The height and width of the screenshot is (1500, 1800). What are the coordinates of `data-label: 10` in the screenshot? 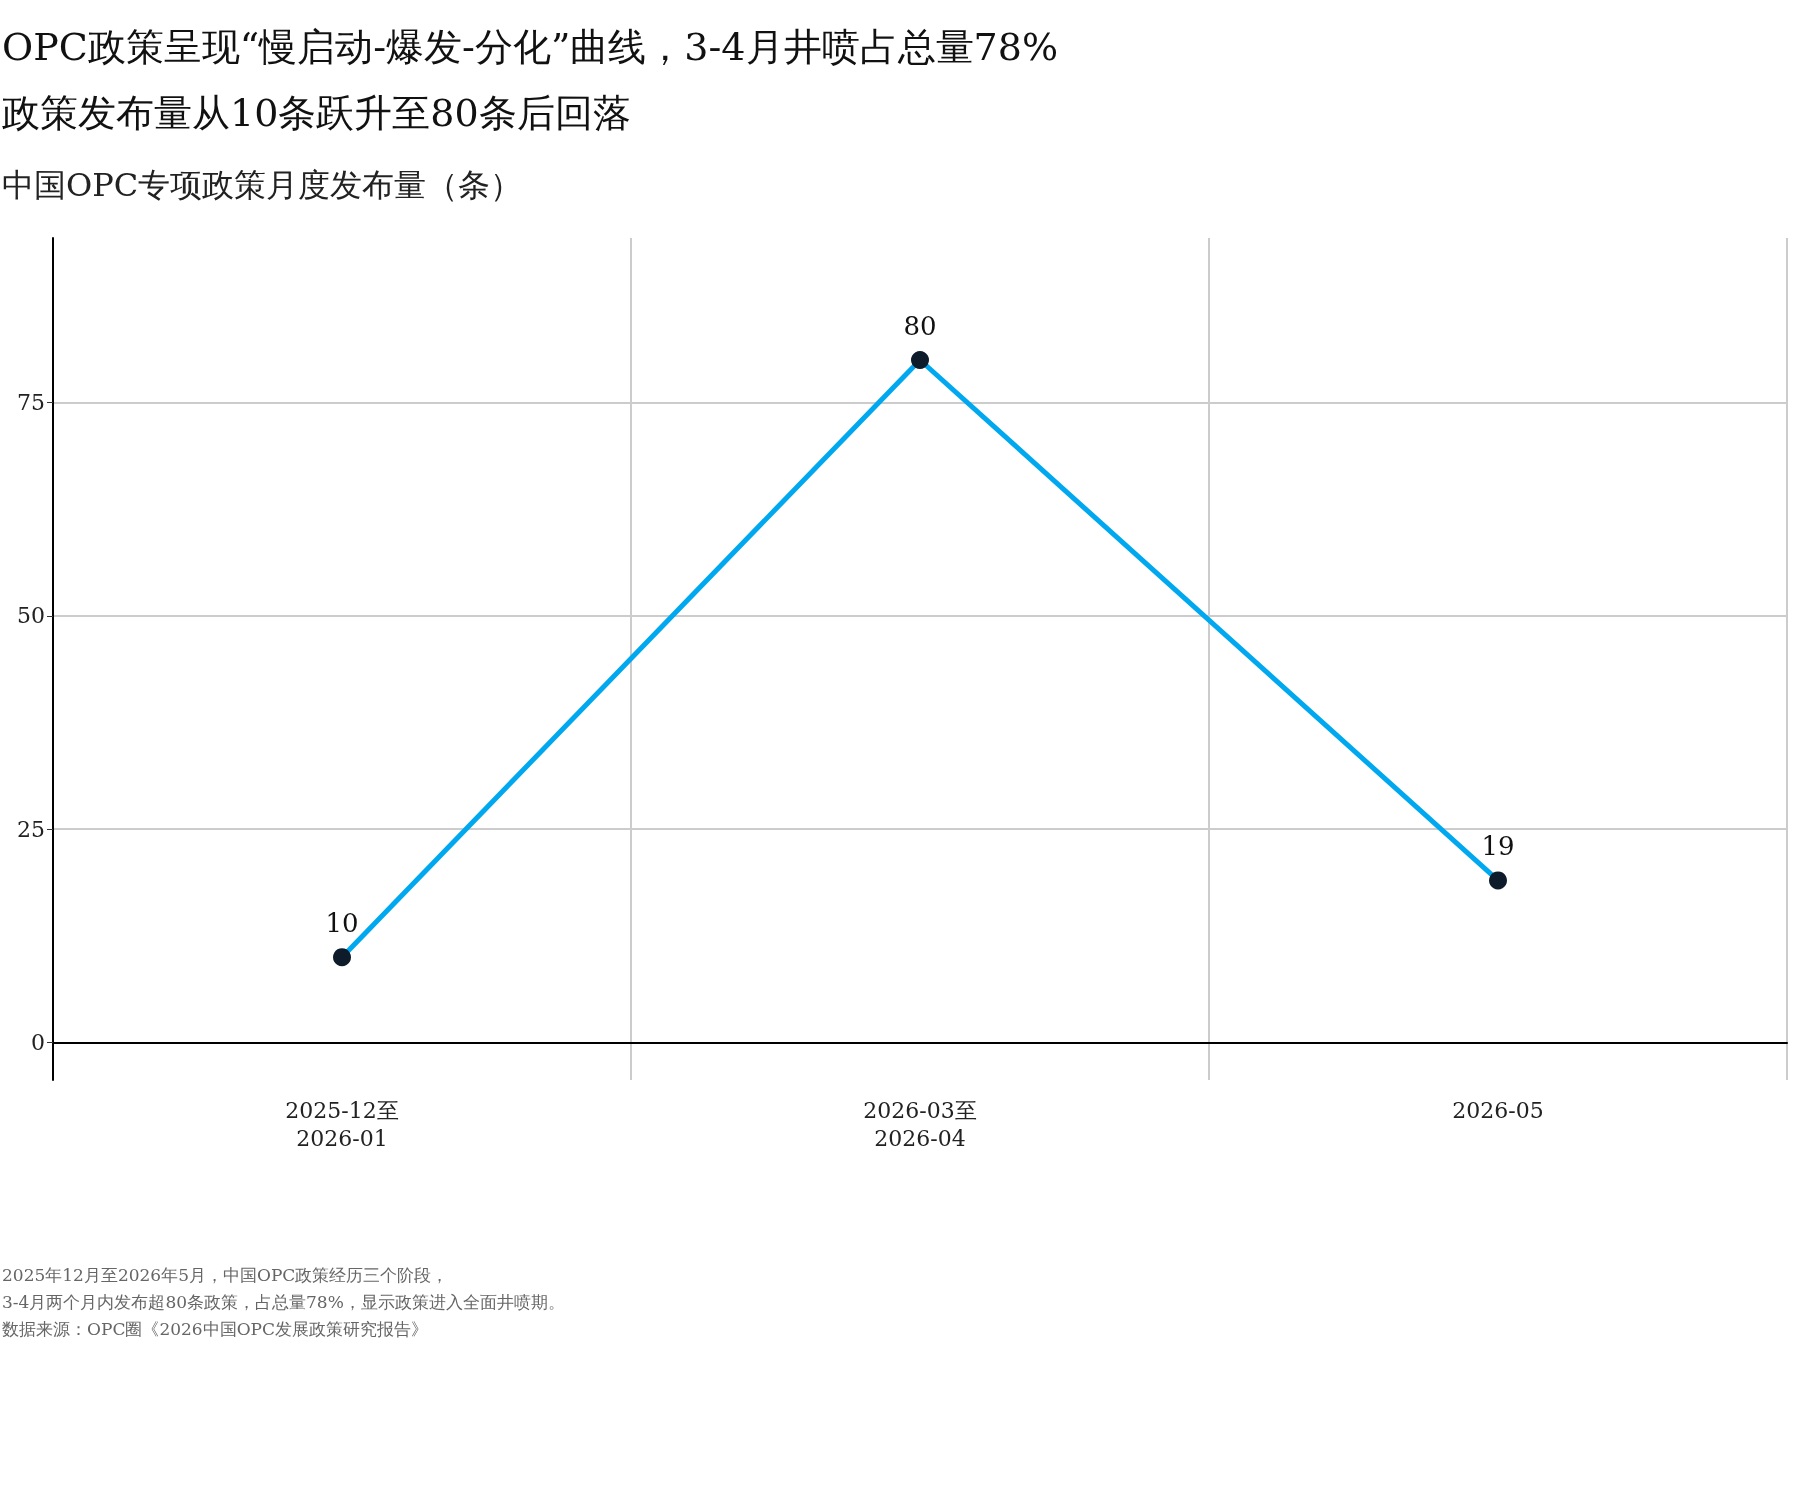 It's located at (342, 923).